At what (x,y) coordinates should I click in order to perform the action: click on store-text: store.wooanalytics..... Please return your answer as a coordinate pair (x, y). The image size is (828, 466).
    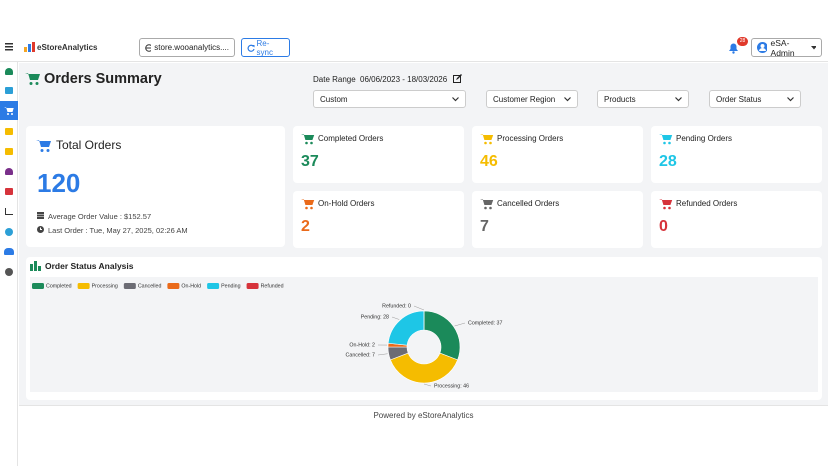
    Looking at the image, I should click on (191, 47).